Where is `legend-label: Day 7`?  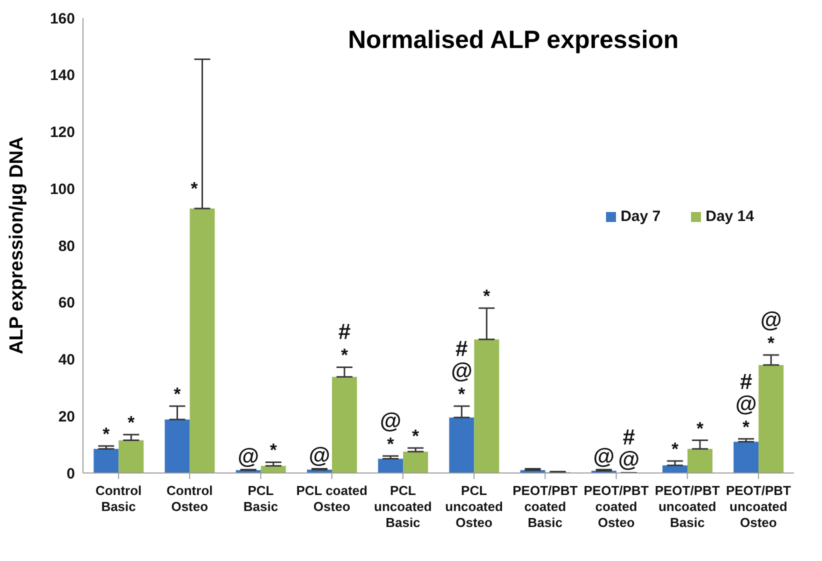 legend-label: Day 7 is located at coordinates (640, 216).